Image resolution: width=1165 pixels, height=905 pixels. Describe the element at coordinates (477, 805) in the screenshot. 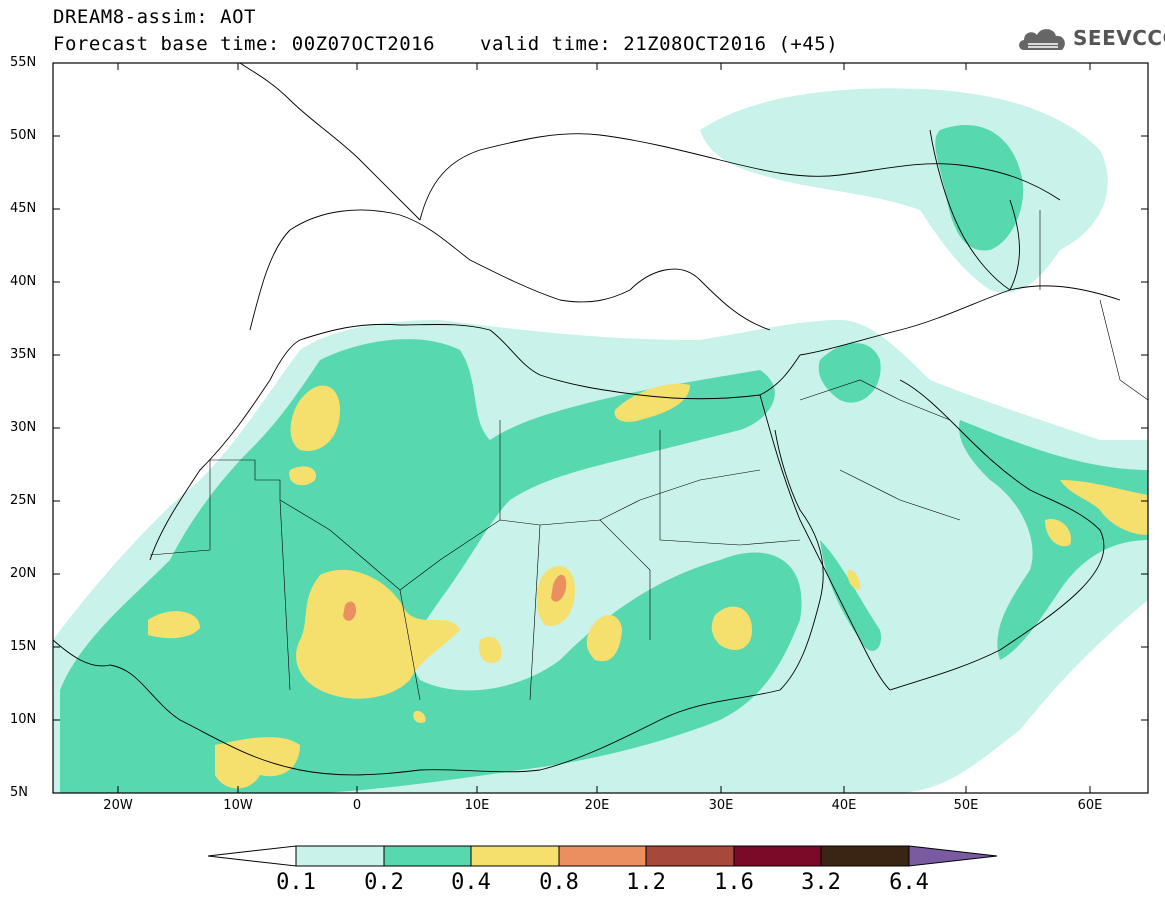

I see `lon-label: 10E` at that location.